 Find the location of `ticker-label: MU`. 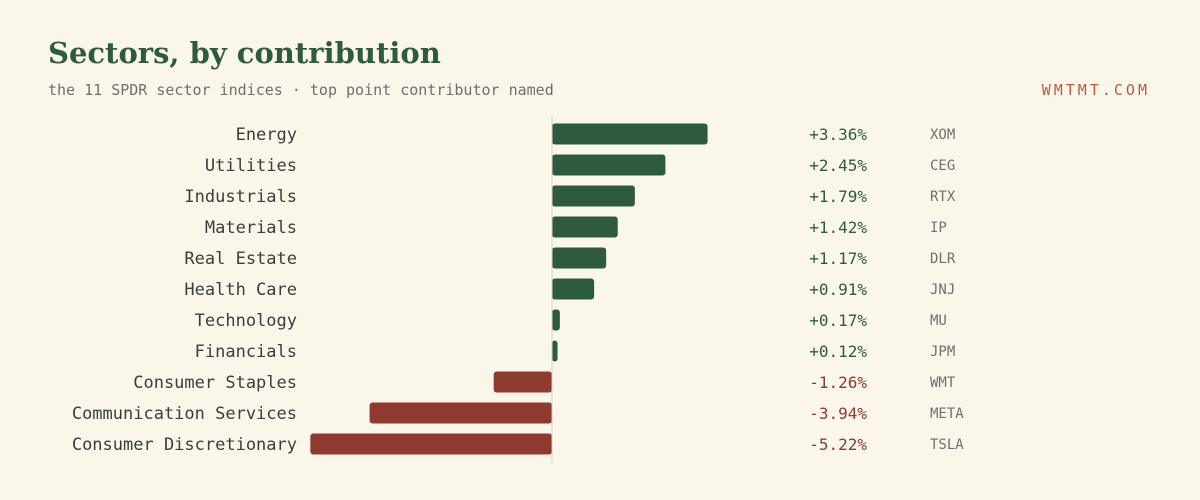

ticker-label: MU is located at coordinates (938, 321).